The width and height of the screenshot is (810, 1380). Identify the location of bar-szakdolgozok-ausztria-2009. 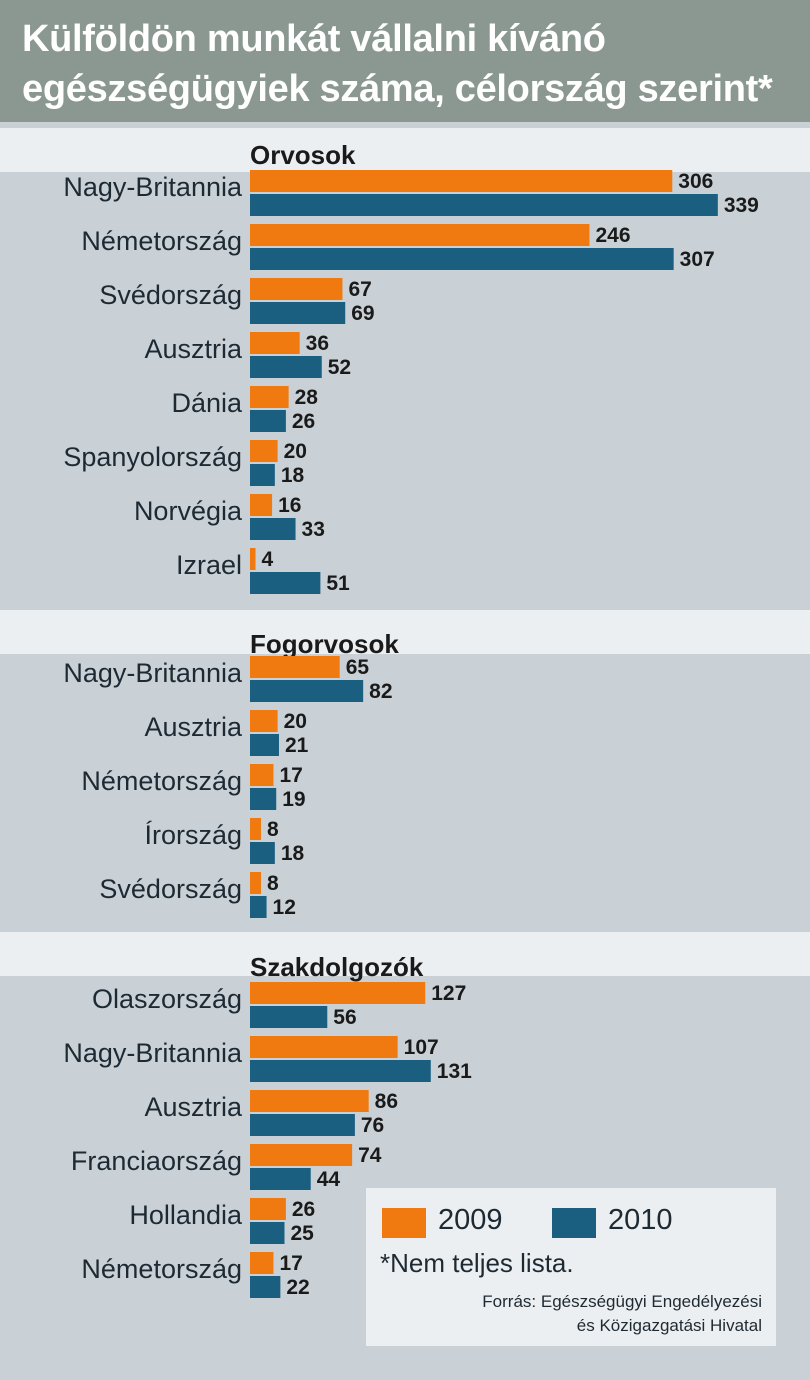
(309, 1101).